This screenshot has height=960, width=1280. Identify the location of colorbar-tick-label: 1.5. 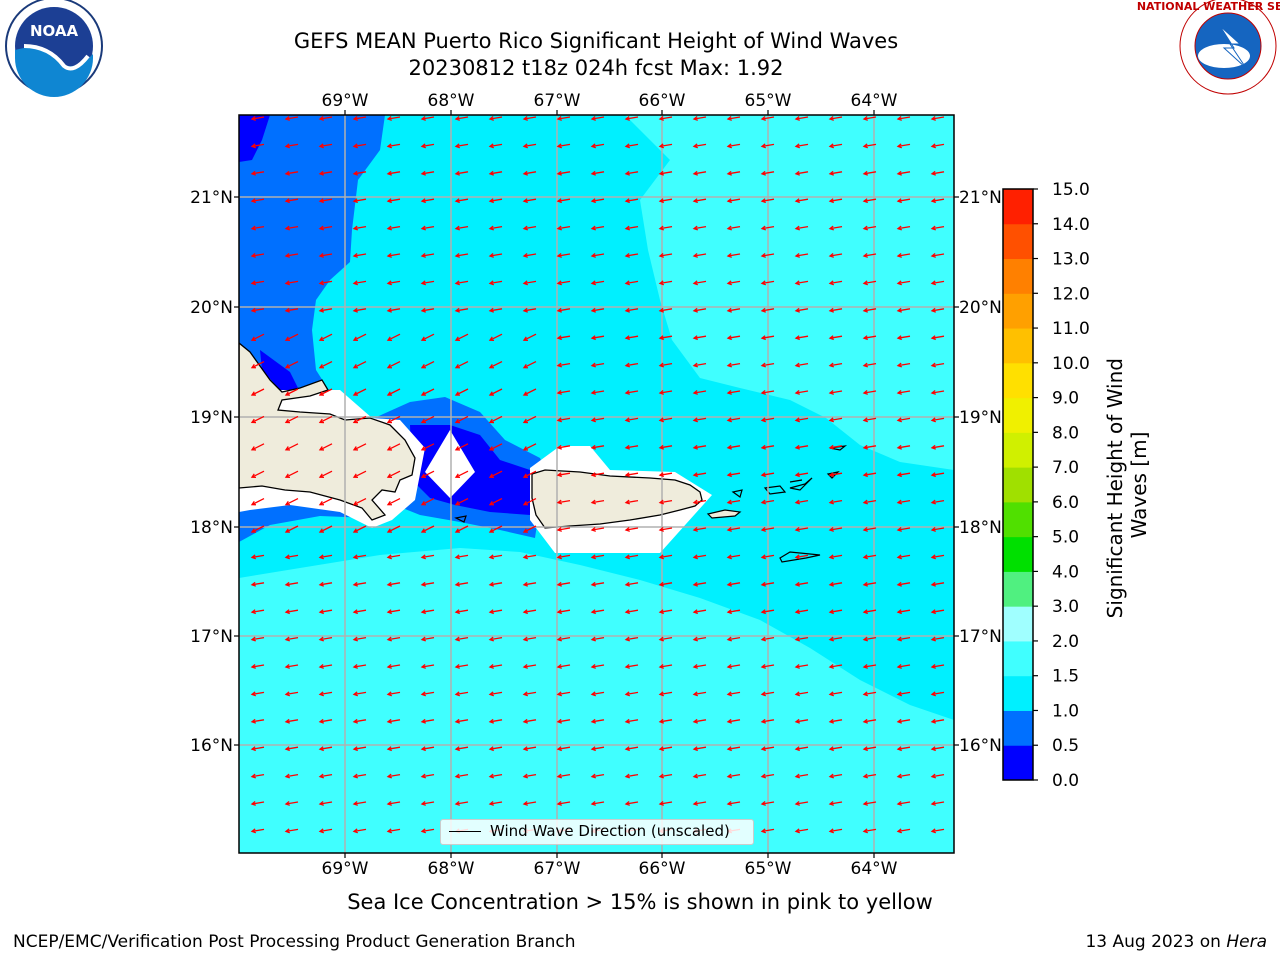
(1065, 677).